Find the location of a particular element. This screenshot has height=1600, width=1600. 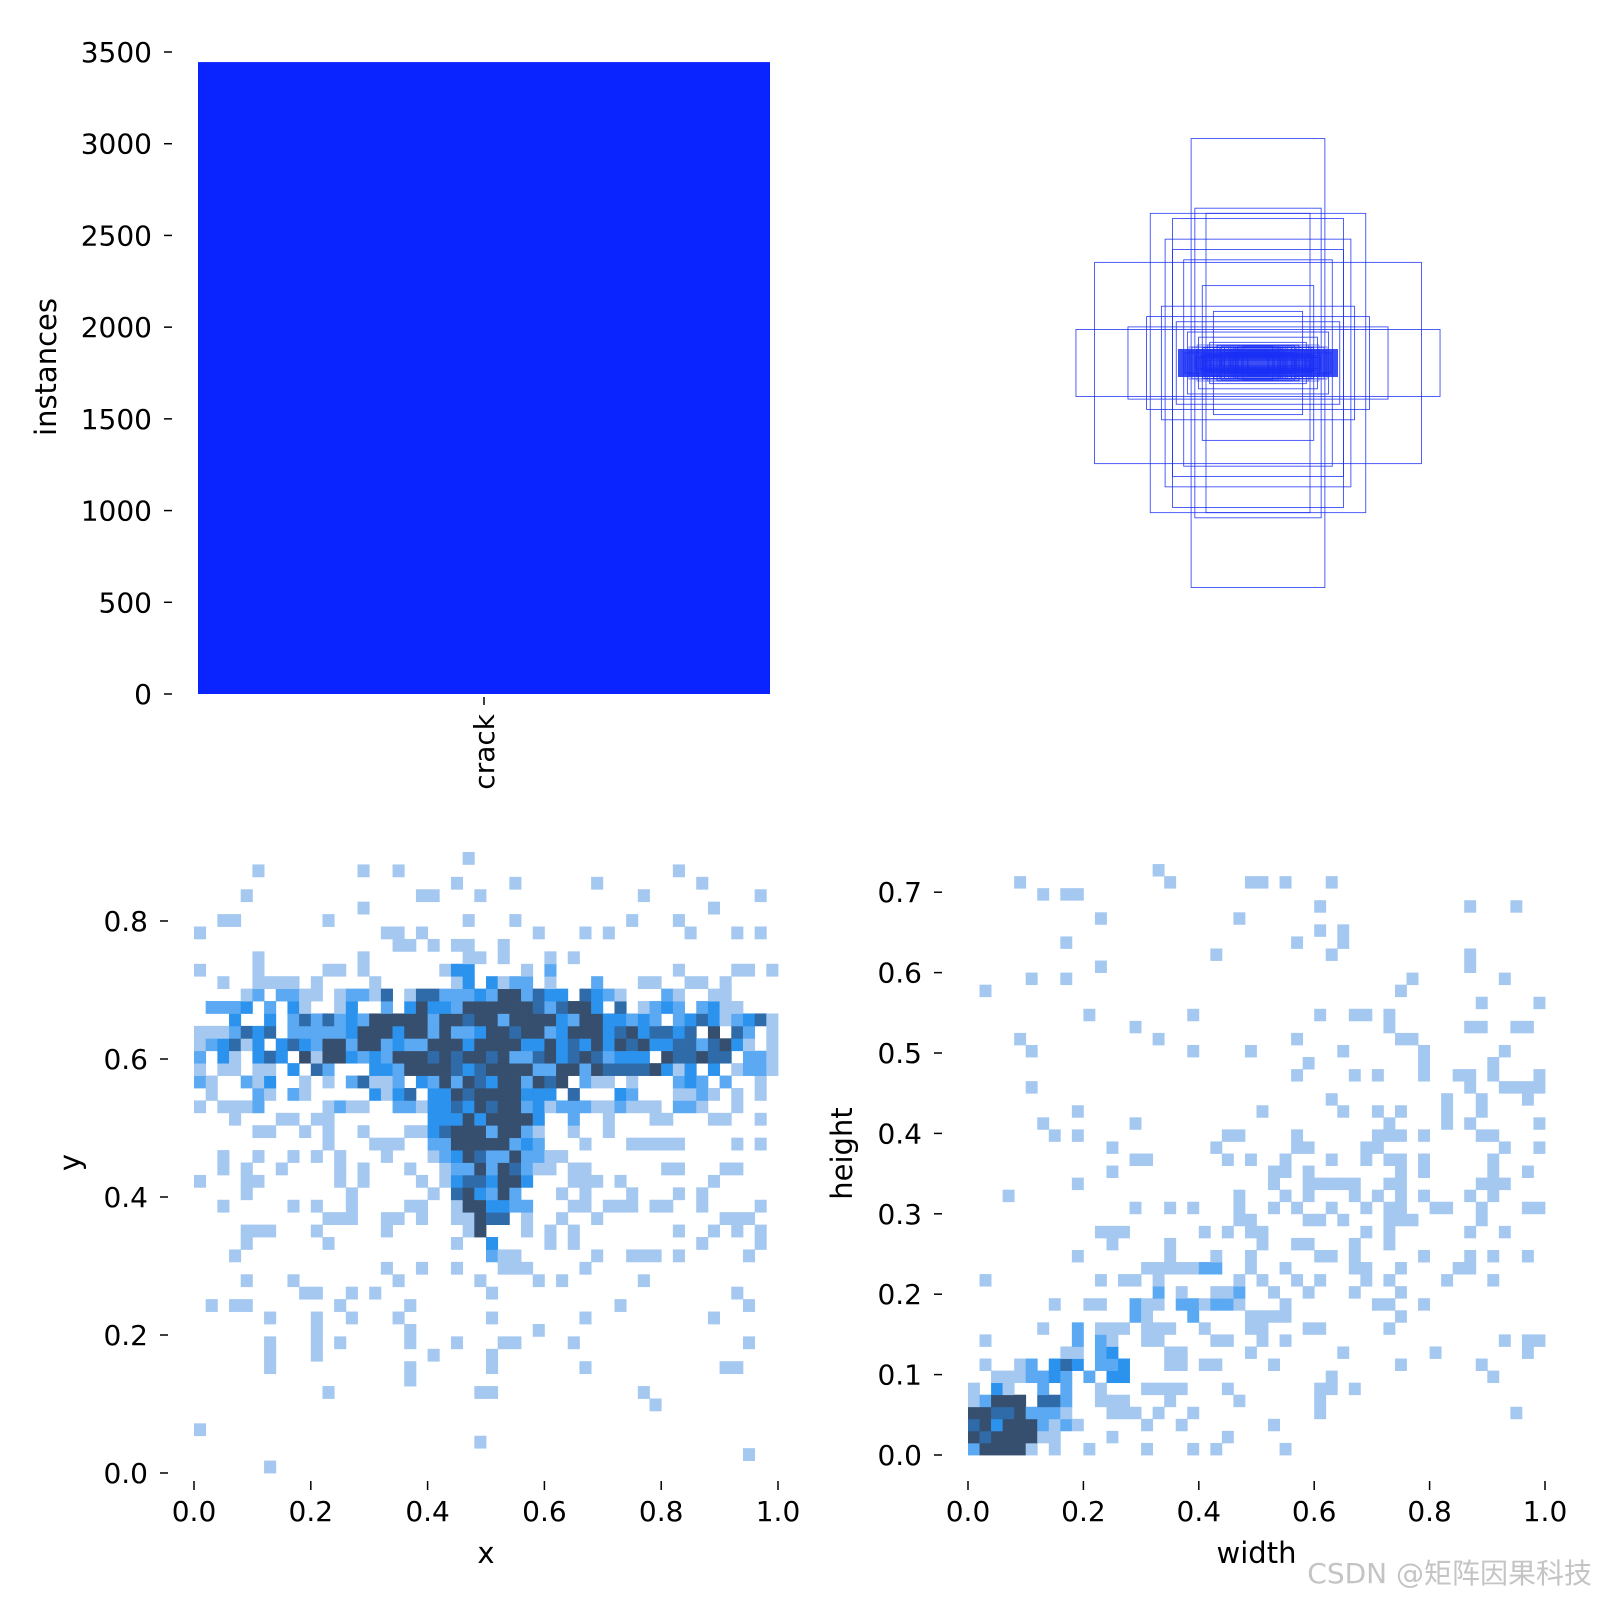

bar-crack is located at coordinates (484, 378).